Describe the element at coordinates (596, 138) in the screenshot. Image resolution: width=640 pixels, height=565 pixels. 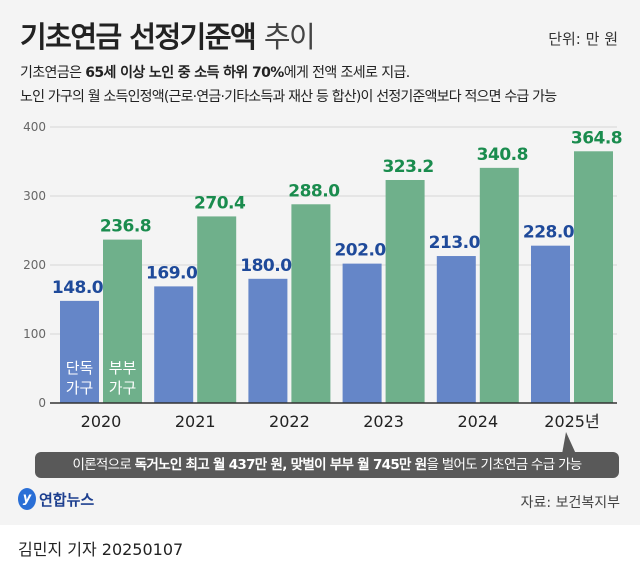
I see `data-label: 364.8` at that location.